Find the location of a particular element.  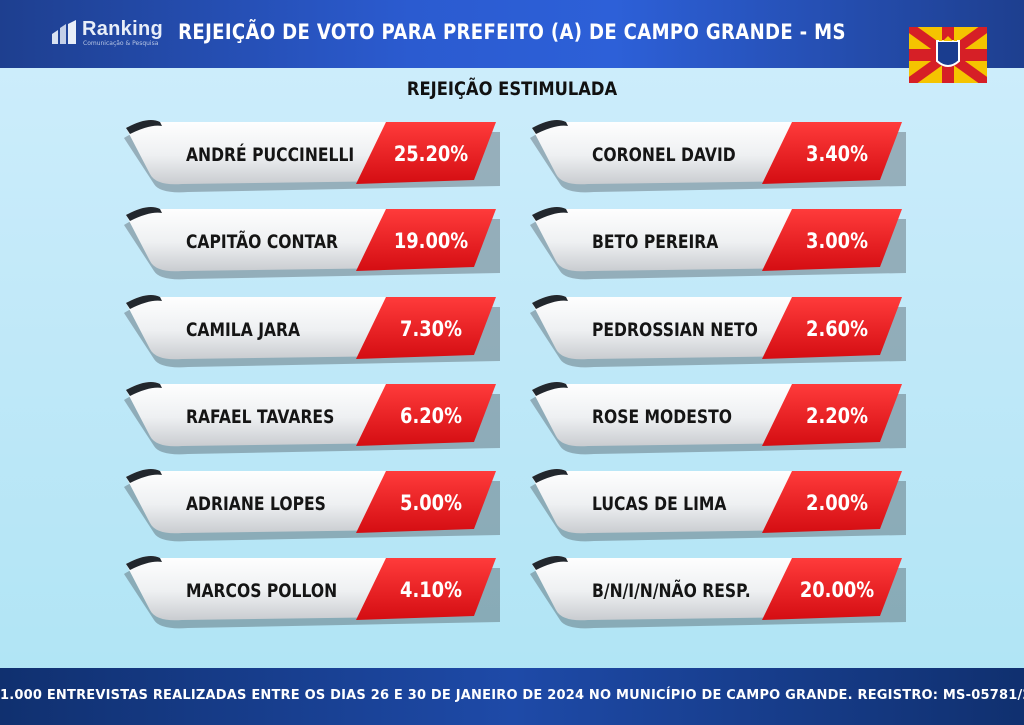

candidate-value: 3.40% is located at coordinates (837, 154).